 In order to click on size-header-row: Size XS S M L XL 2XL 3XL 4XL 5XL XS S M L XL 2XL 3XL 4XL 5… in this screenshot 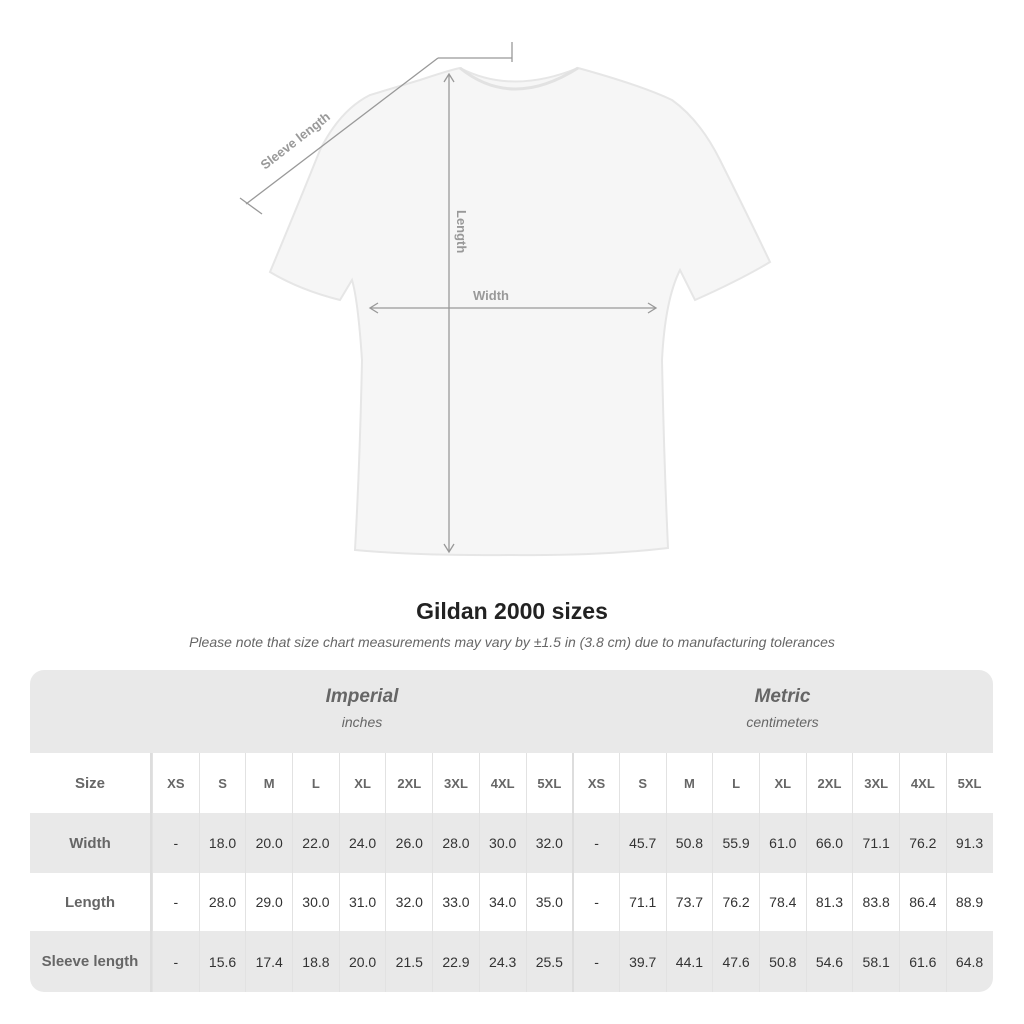, I will do `click(511, 783)`.